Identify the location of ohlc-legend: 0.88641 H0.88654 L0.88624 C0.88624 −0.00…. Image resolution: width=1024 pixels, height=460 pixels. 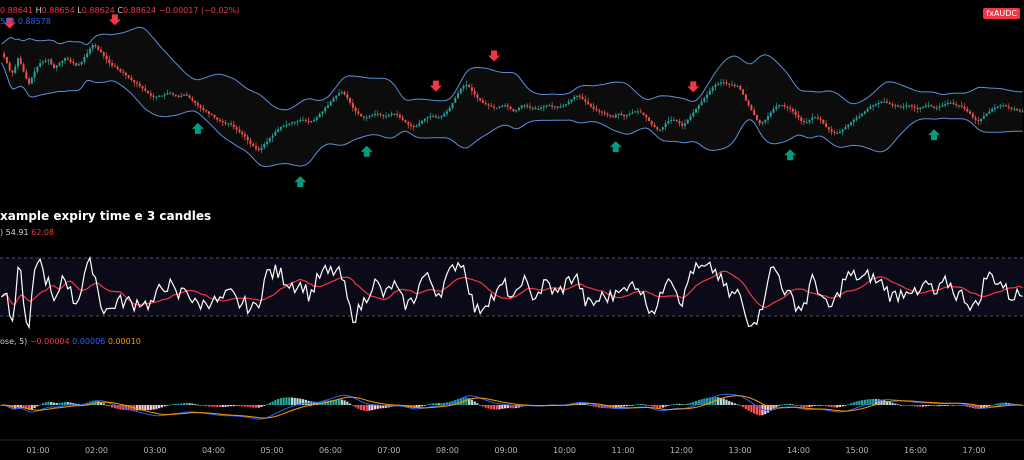
(119, 10).